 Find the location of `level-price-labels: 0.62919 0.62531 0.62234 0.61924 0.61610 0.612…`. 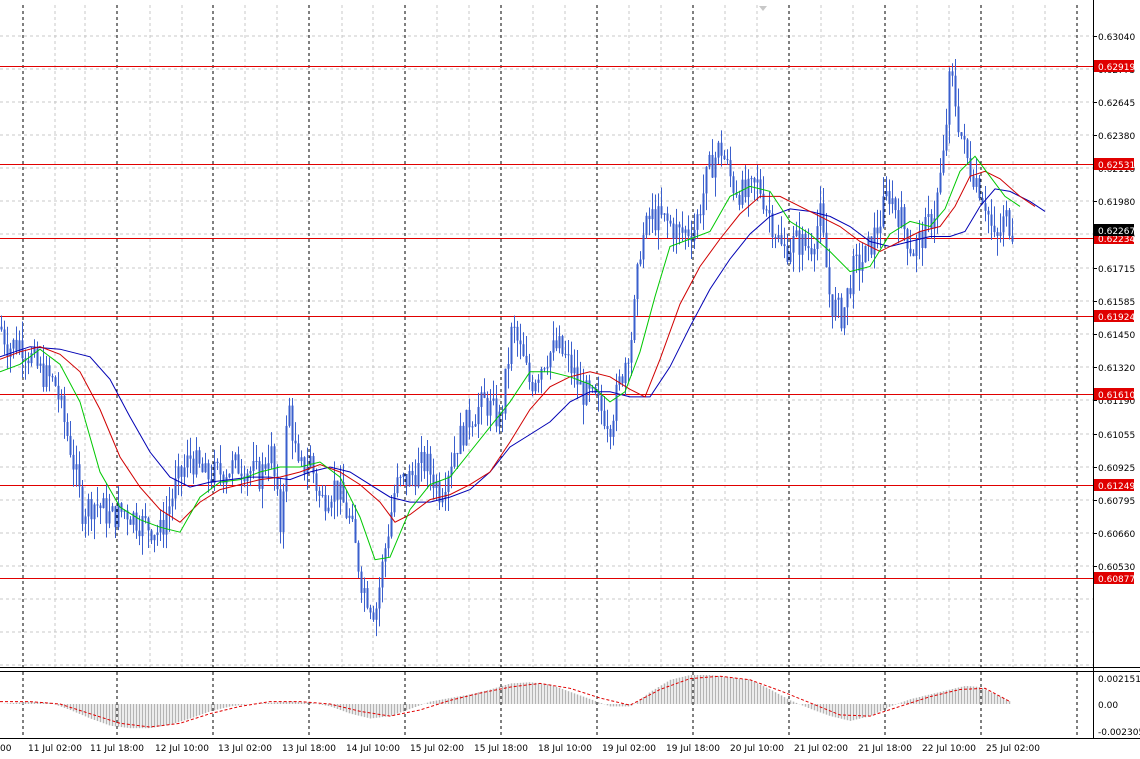

level-price-labels: 0.62919 0.62531 0.62234 0.61924 0.61610 0.612… is located at coordinates (1114, 322).